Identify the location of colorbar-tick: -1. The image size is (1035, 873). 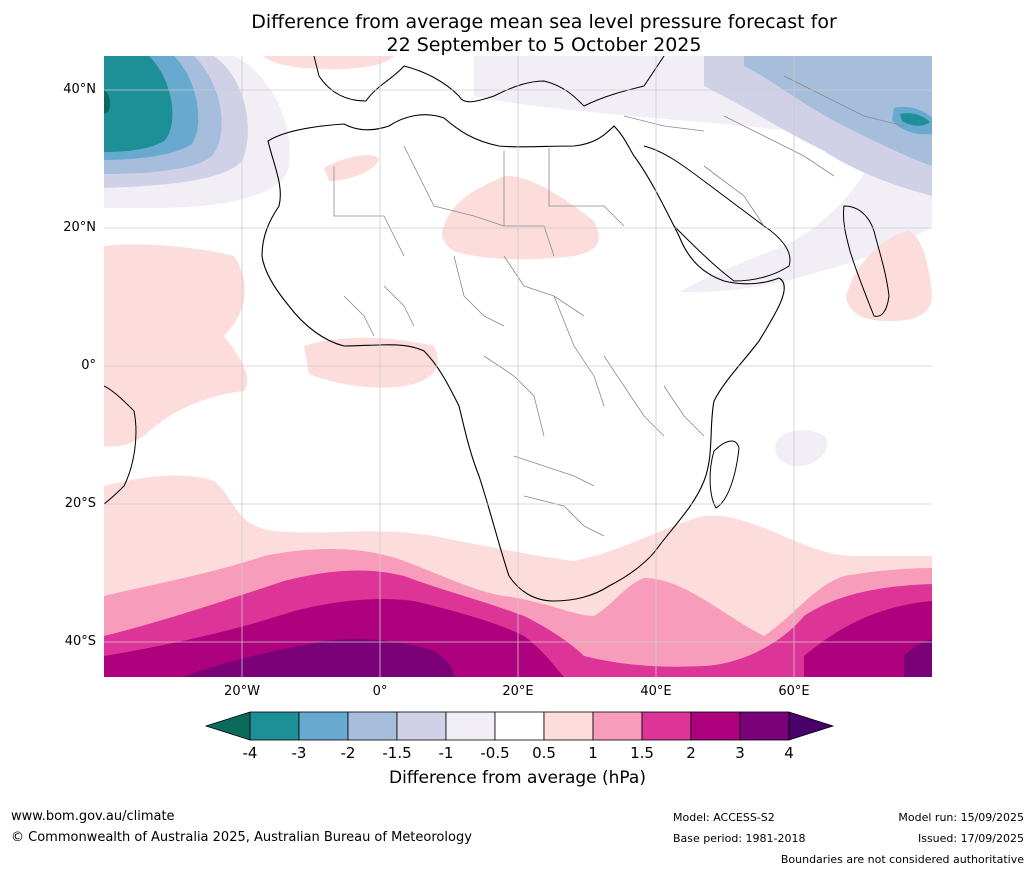
(446, 753).